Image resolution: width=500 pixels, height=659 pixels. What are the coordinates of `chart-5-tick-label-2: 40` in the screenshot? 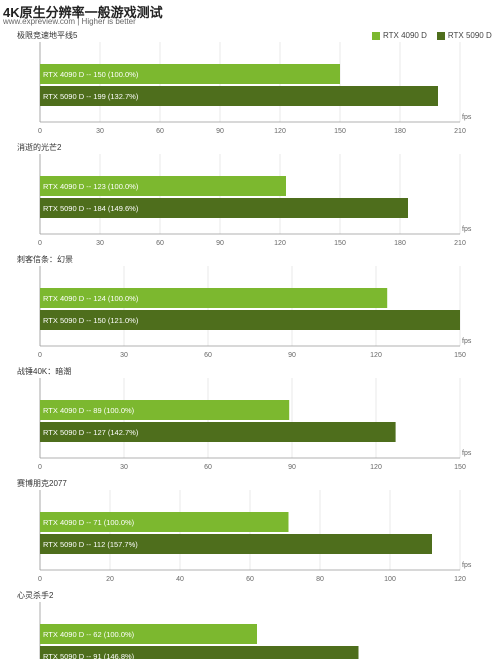 It's located at (180, 579).